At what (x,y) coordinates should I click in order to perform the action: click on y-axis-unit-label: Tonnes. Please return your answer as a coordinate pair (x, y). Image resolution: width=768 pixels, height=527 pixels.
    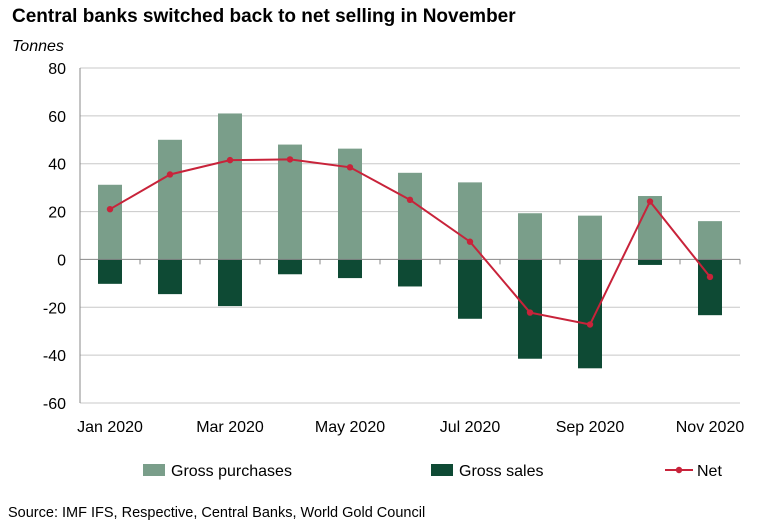
    Looking at the image, I should click on (38, 46).